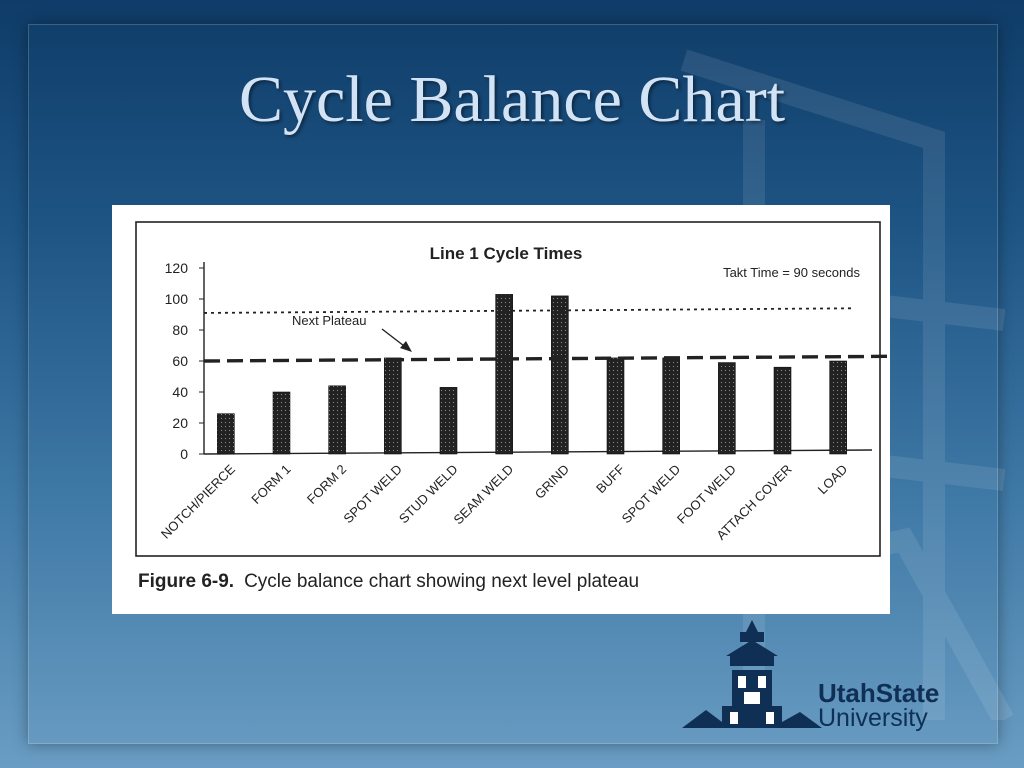 Image resolution: width=1024 pixels, height=768 pixels. Describe the element at coordinates (610, 478) in the screenshot. I see `x-tick-label: BUFF` at that location.